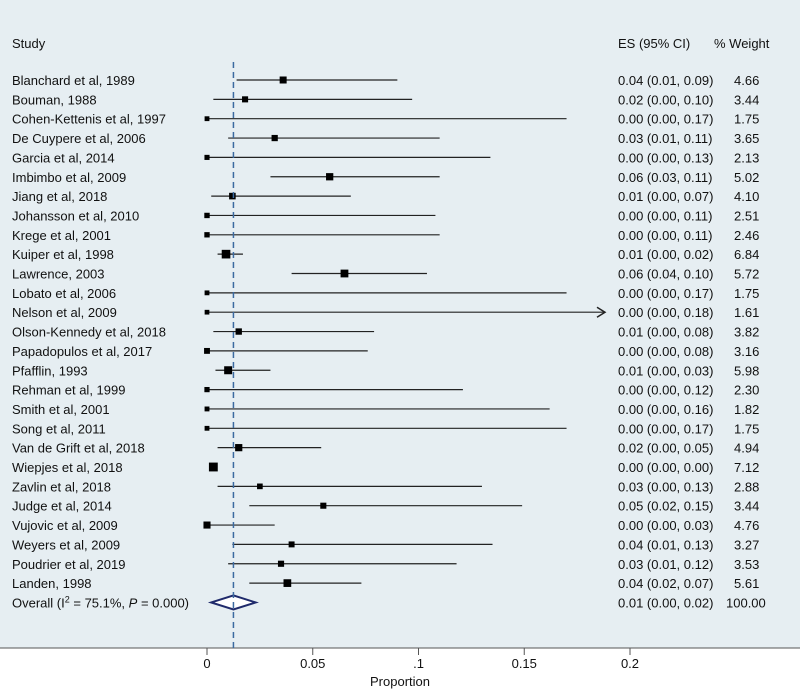  Describe the element at coordinates (665, 370) in the screenshot. I see `es-text: 0.01 (0.00, 0.03)` at that location.